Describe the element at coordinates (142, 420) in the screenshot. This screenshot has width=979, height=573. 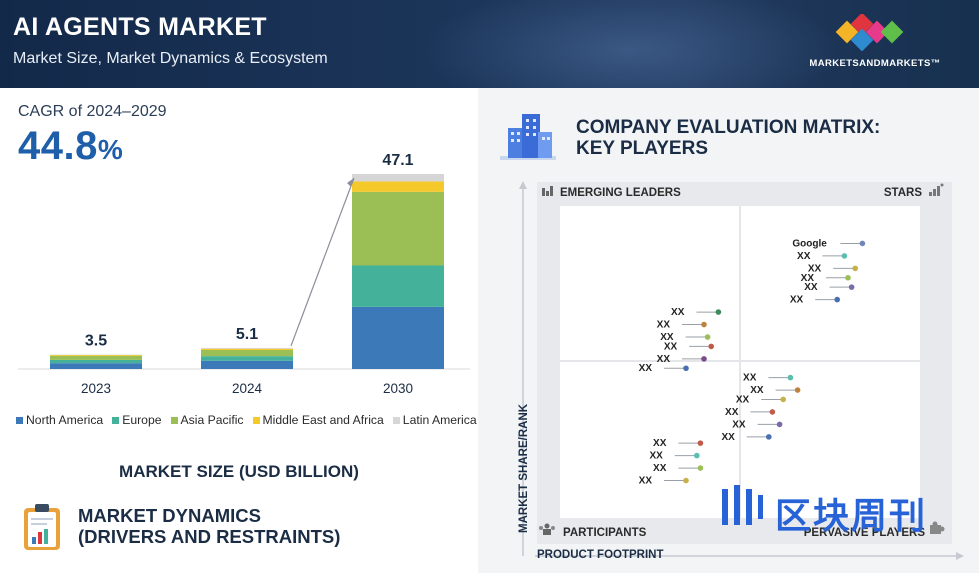
I see `legend-label: Europe` at that location.